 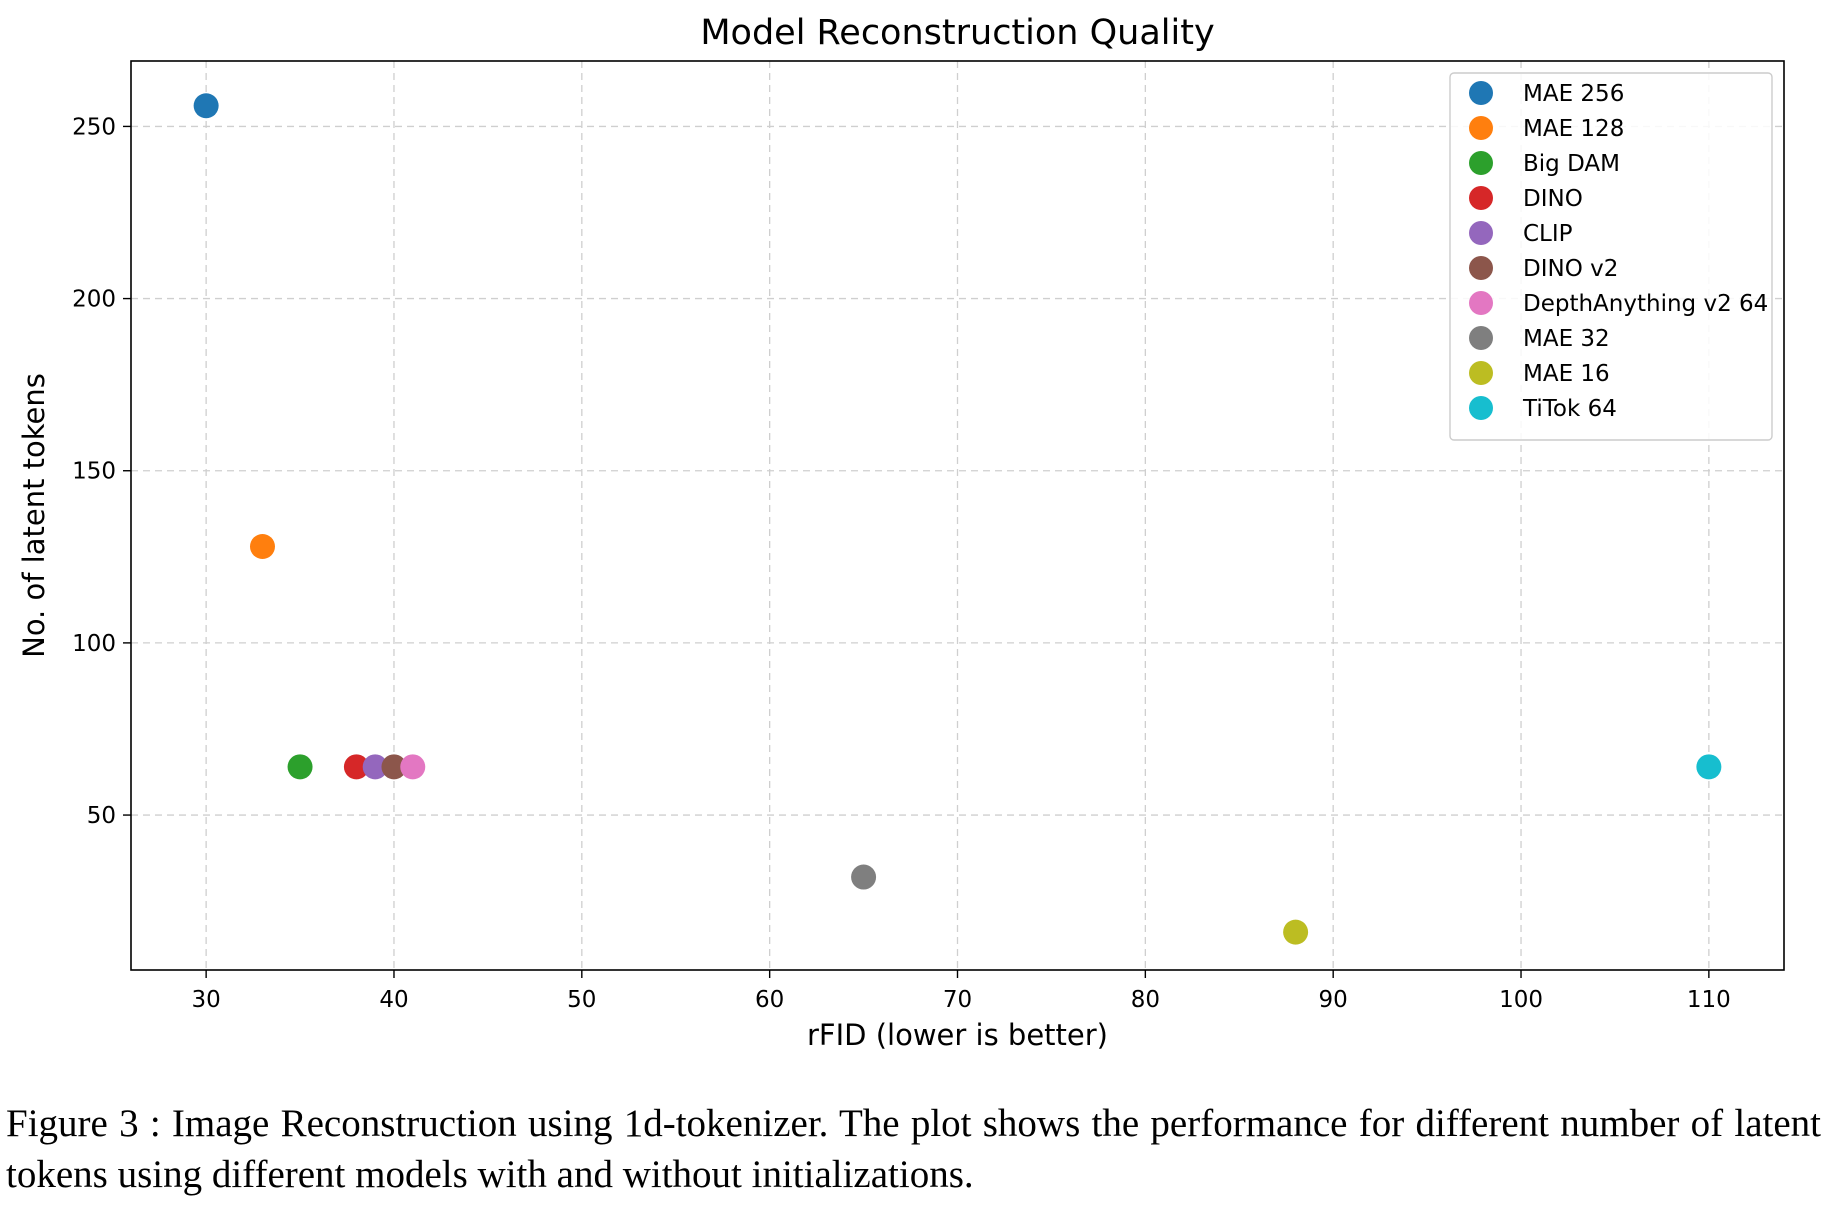 What do you see at coordinates (1548, 234) in the screenshot?
I see `legend-label: CLIP` at bounding box center [1548, 234].